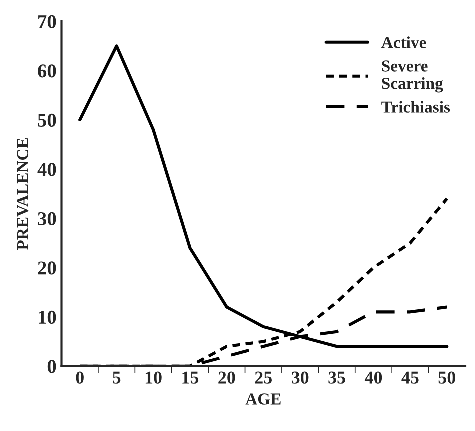 The height and width of the screenshot is (431, 475). Describe the element at coordinates (227, 378) in the screenshot. I see `x-tick-label: 20` at that location.